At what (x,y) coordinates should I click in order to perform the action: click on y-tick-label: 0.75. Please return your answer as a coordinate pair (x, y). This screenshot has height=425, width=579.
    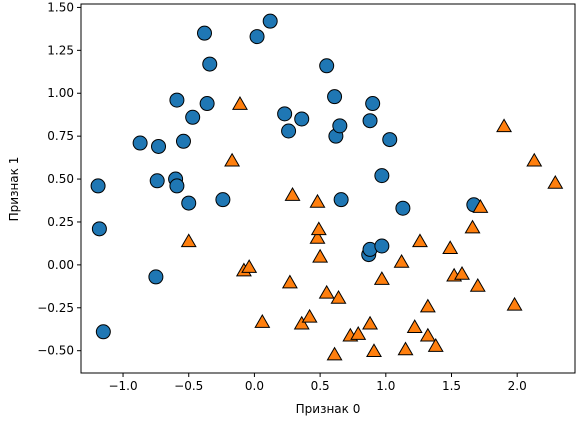
    Looking at the image, I should click on (60, 136).